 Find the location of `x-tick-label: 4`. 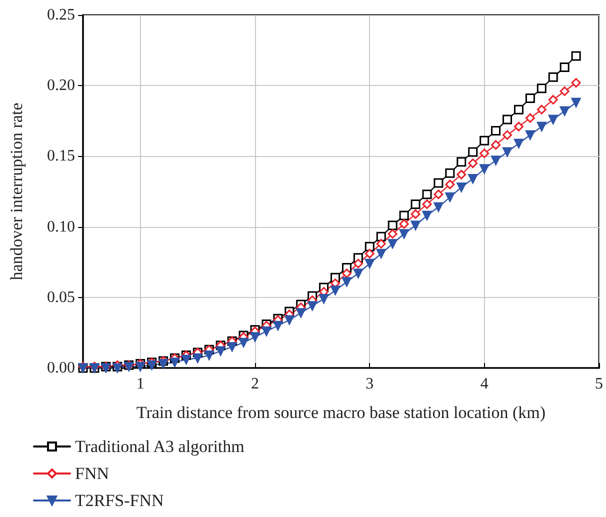

x-tick-label: 4 is located at coordinates (484, 384).